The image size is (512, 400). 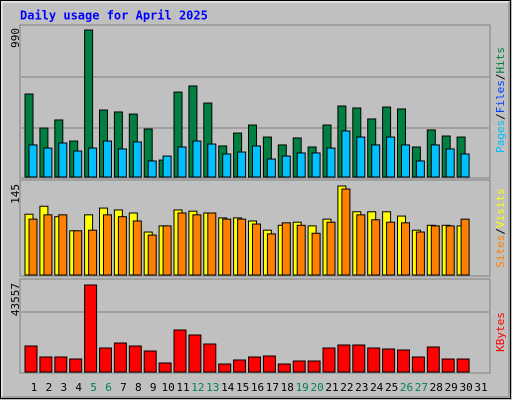 I want to click on legend: KBytes, so click(x=500, y=332).